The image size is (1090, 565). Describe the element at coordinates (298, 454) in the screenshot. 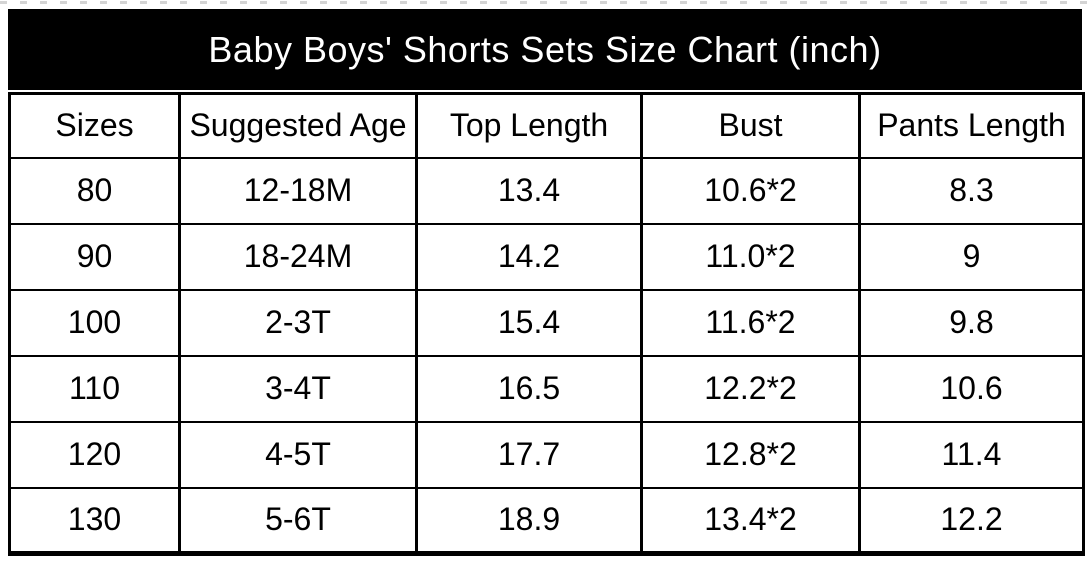

I see `cell-suggested-age: 4-5T` at that location.